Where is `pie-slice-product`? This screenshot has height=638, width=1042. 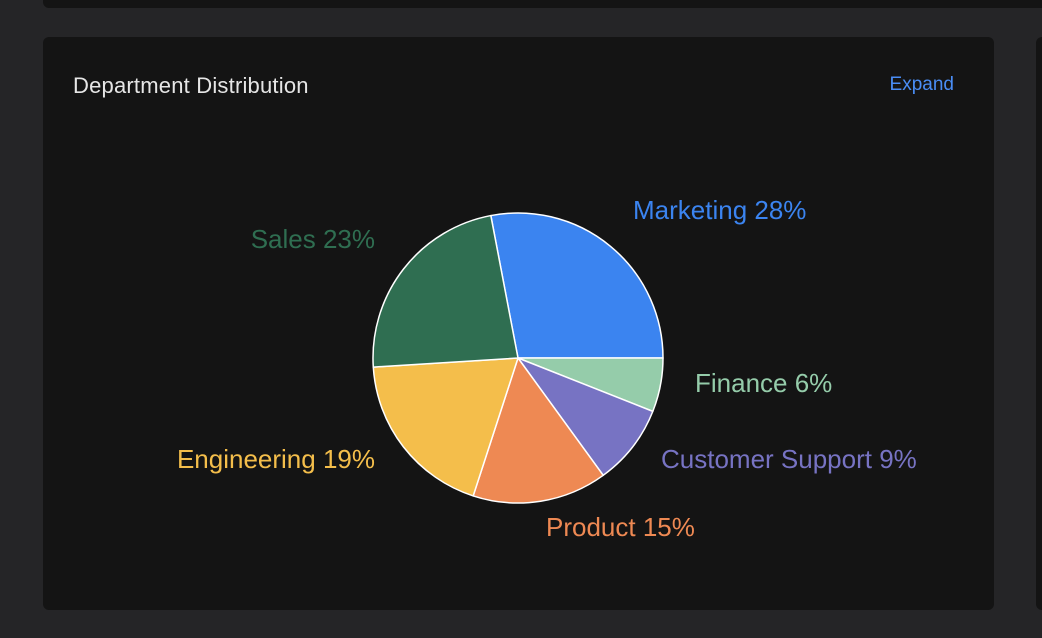 pie-slice-product is located at coordinates (538, 430).